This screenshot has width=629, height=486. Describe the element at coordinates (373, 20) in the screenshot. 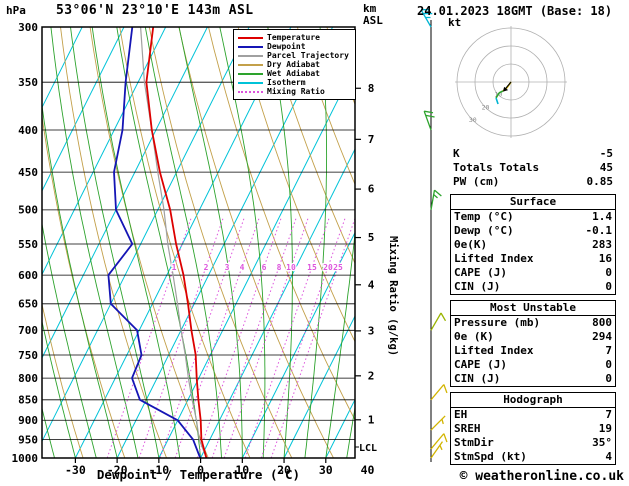

I see `altitude-unit-asl: ASL` at that location.